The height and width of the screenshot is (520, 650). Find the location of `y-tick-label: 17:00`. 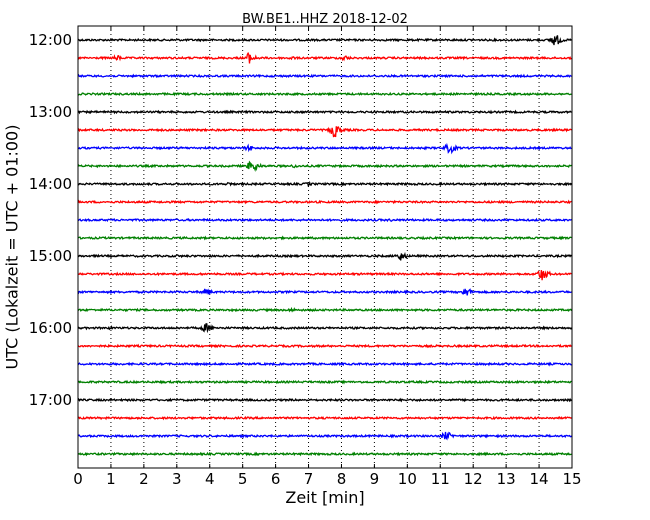

y-tick-label: 17:00 is located at coordinates (50, 400).